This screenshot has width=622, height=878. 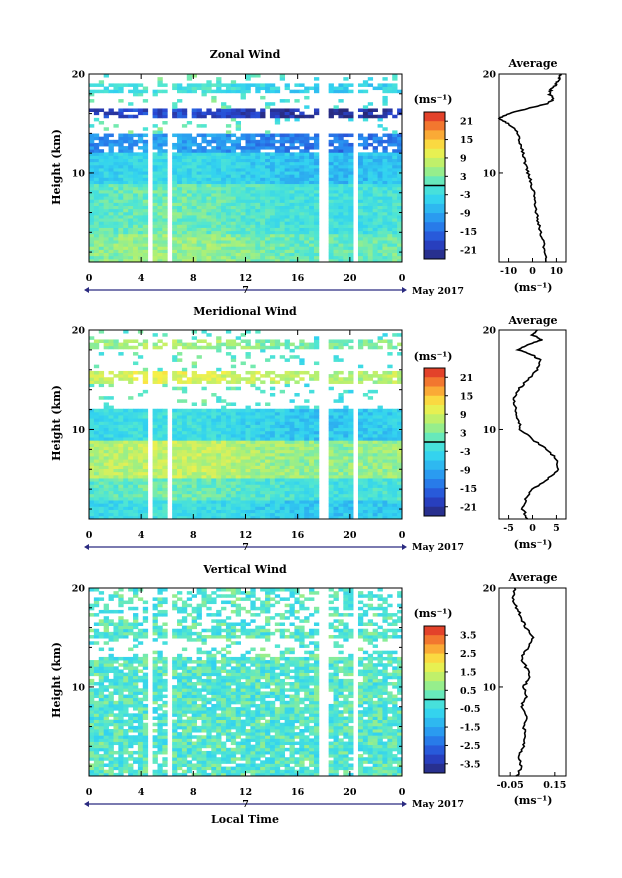 I want to click on colorbar-segment, so click(x=434, y=163).